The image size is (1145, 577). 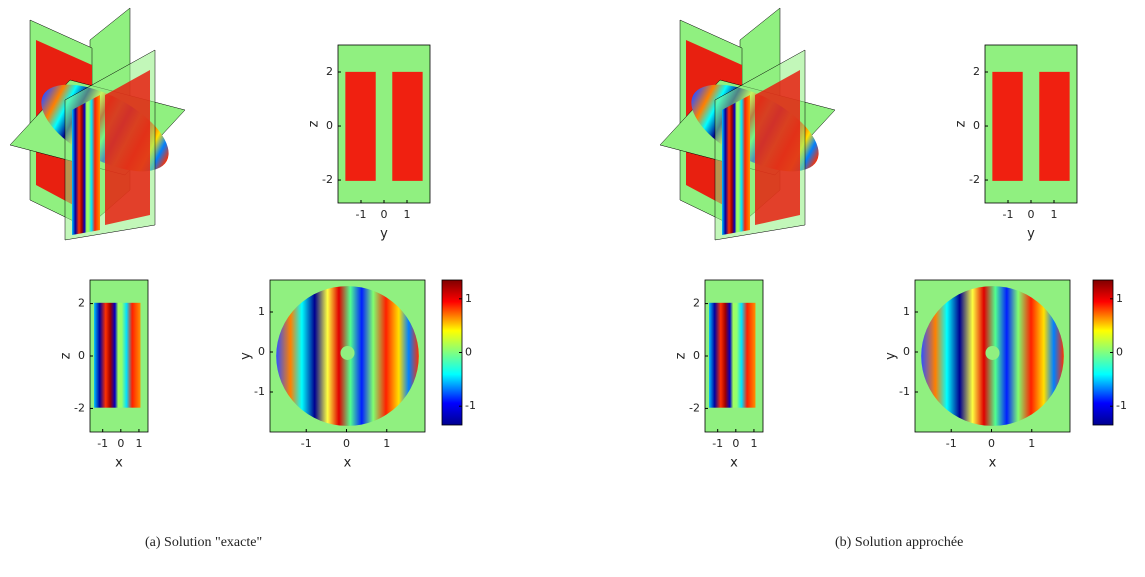 I want to click on caption: (a) Solution "exacte", so click(x=203, y=542).